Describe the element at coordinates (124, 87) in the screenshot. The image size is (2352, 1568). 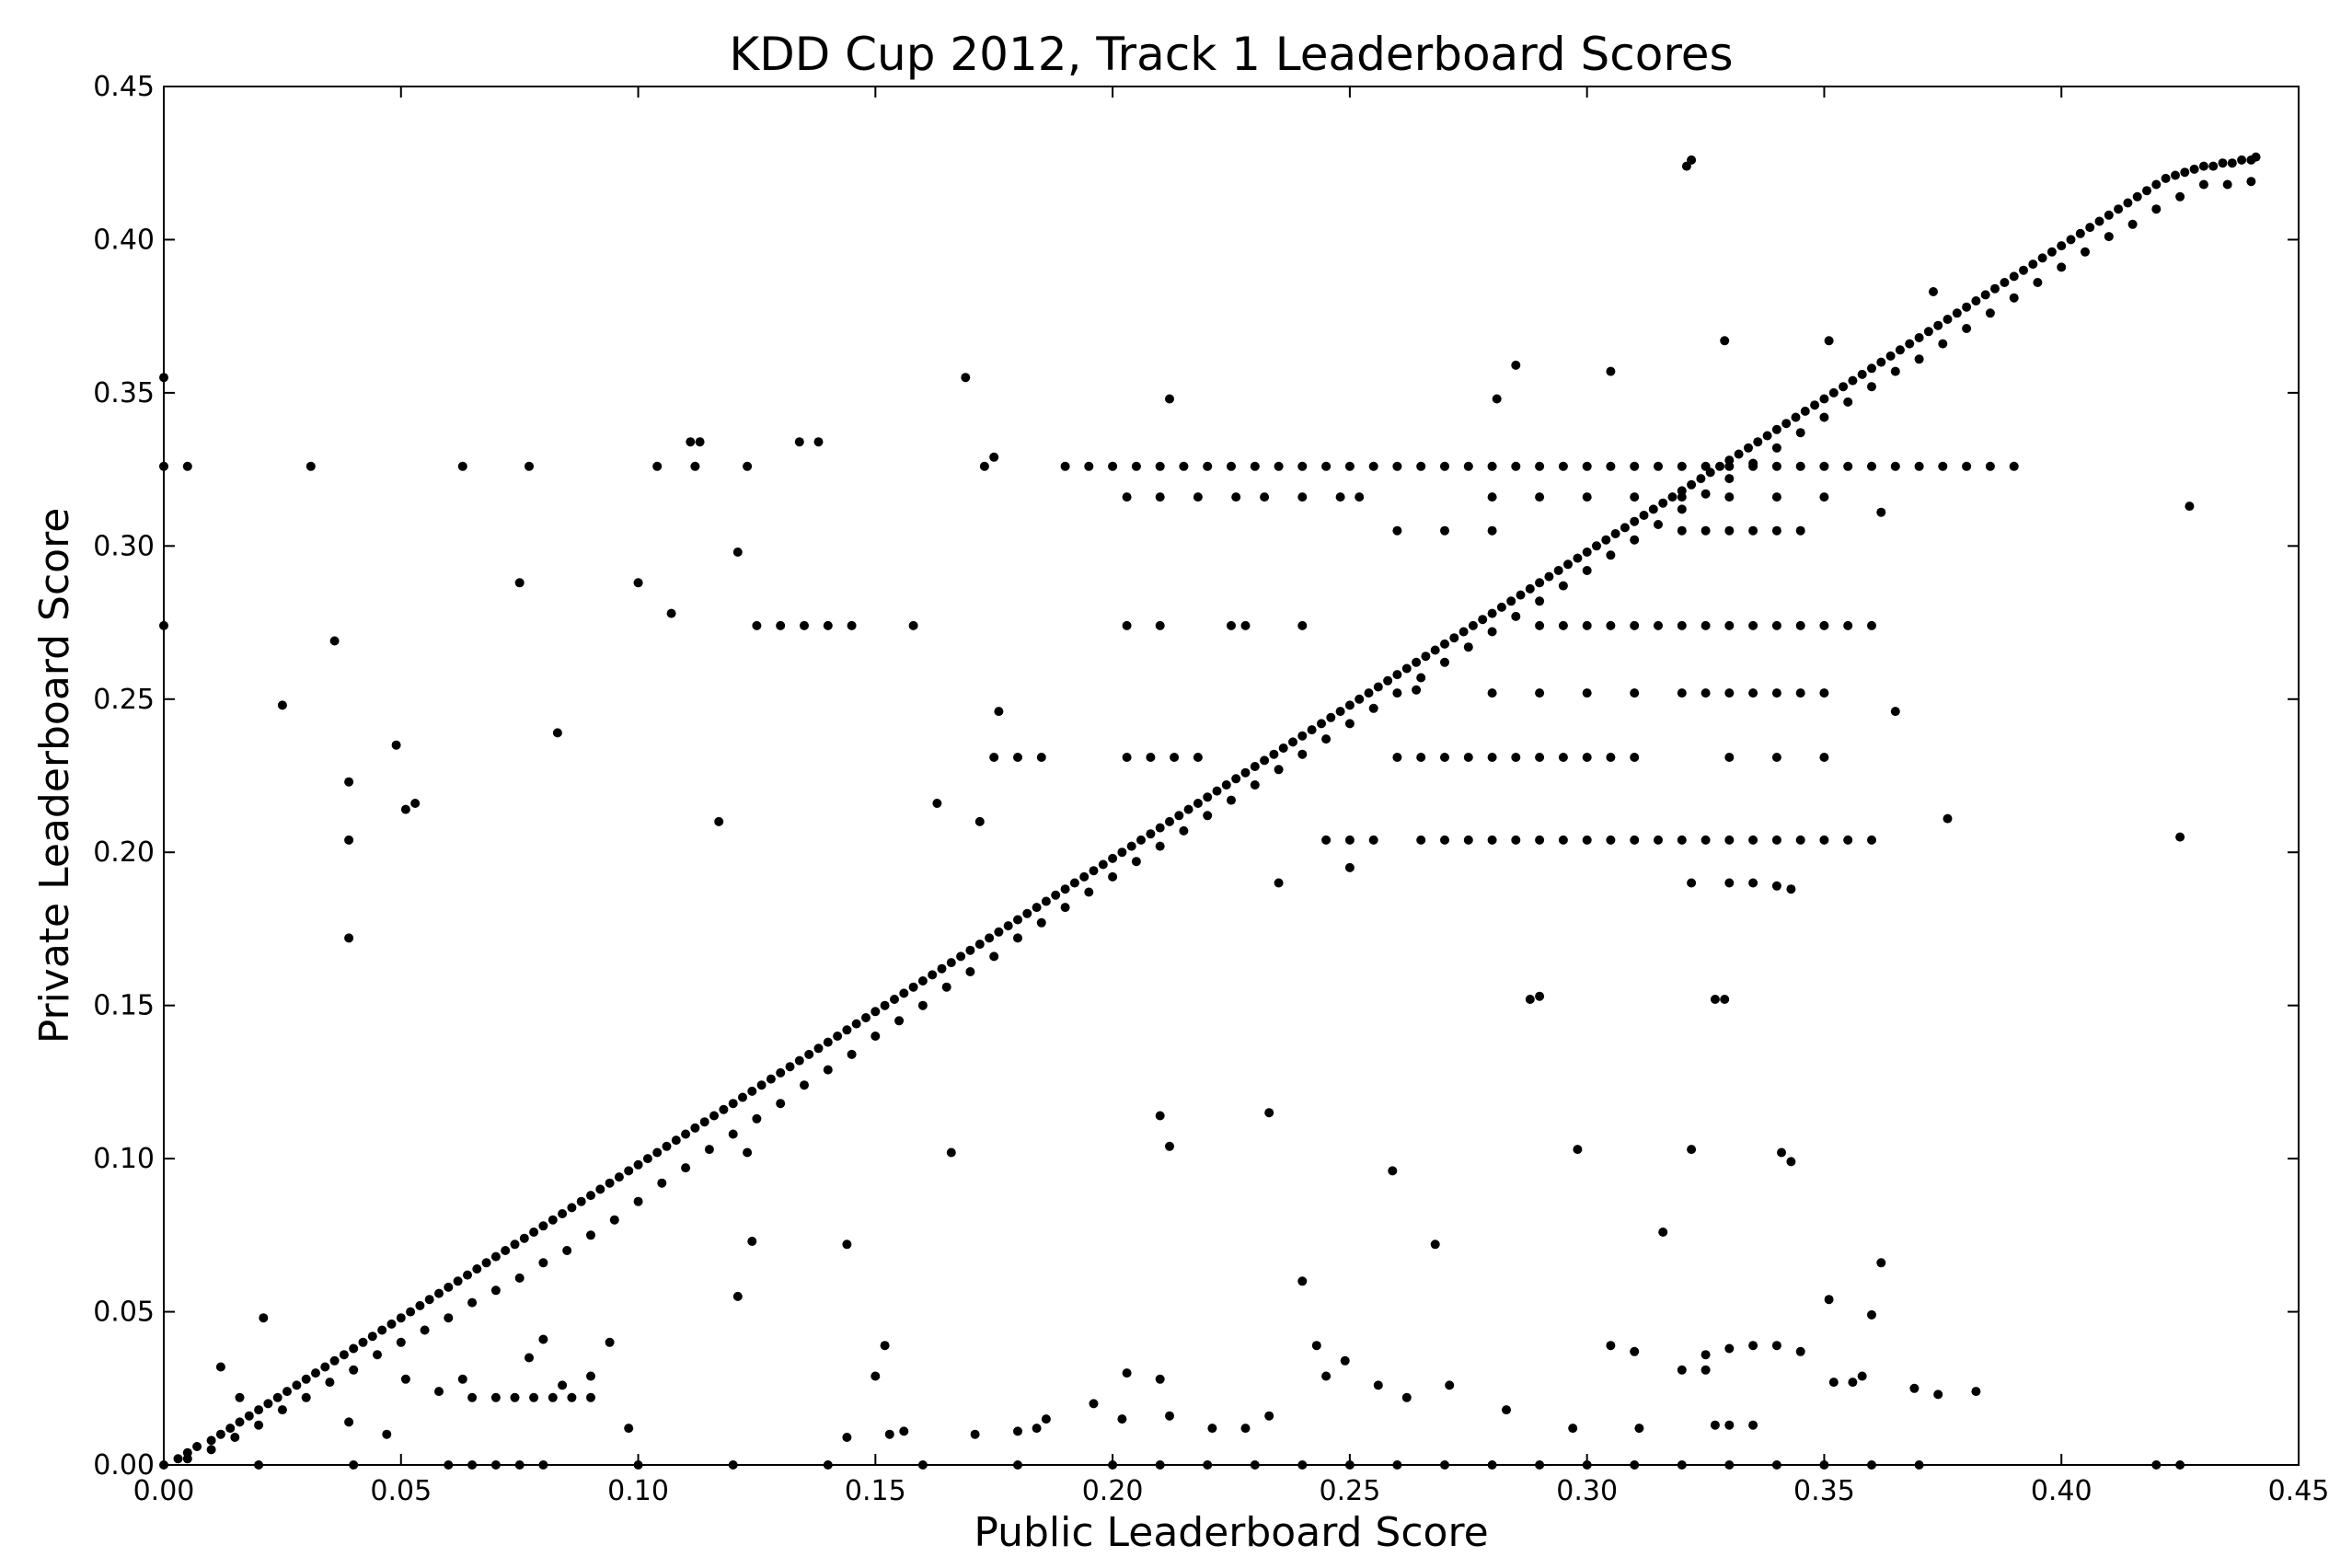
I see `y-tick-label: 0.45` at that location.